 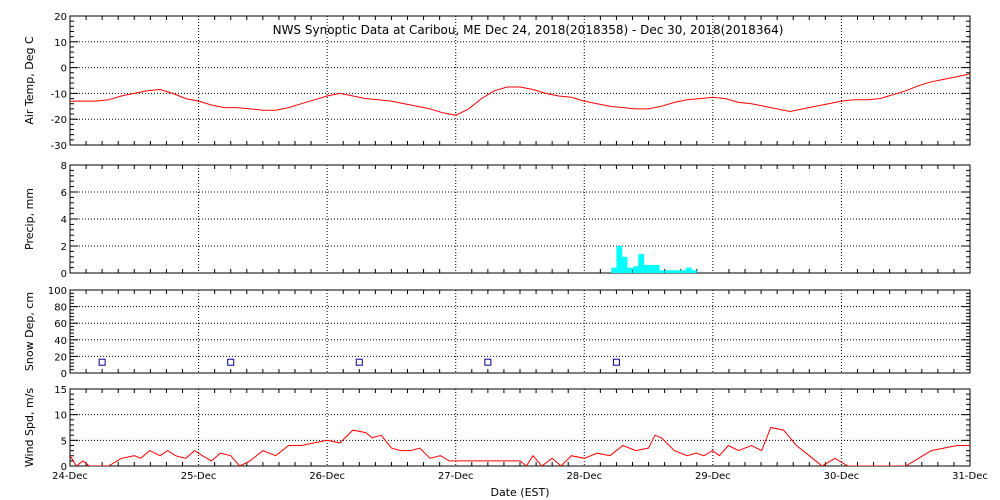 What do you see at coordinates (199, 476) in the screenshot?
I see `x-tick-label: 25-Dec` at bounding box center [199, 476].